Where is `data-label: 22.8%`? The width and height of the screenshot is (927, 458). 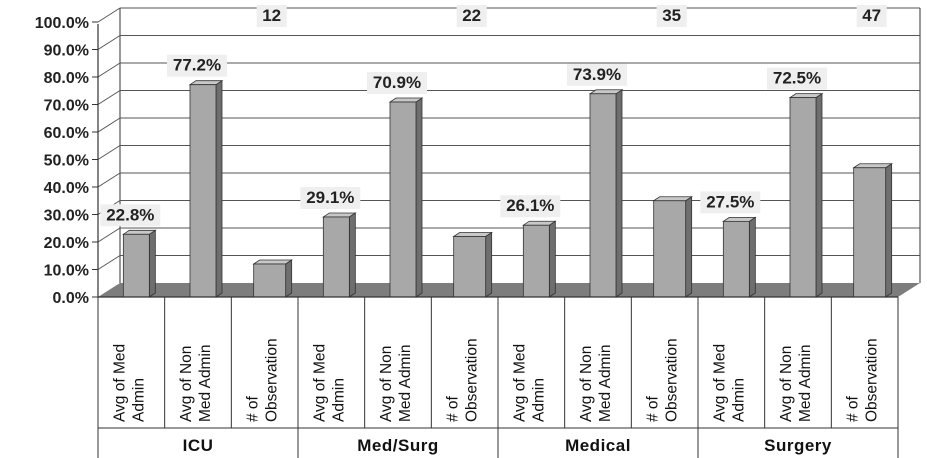
data-label: 22.8% is located at coordinates (130, 214).